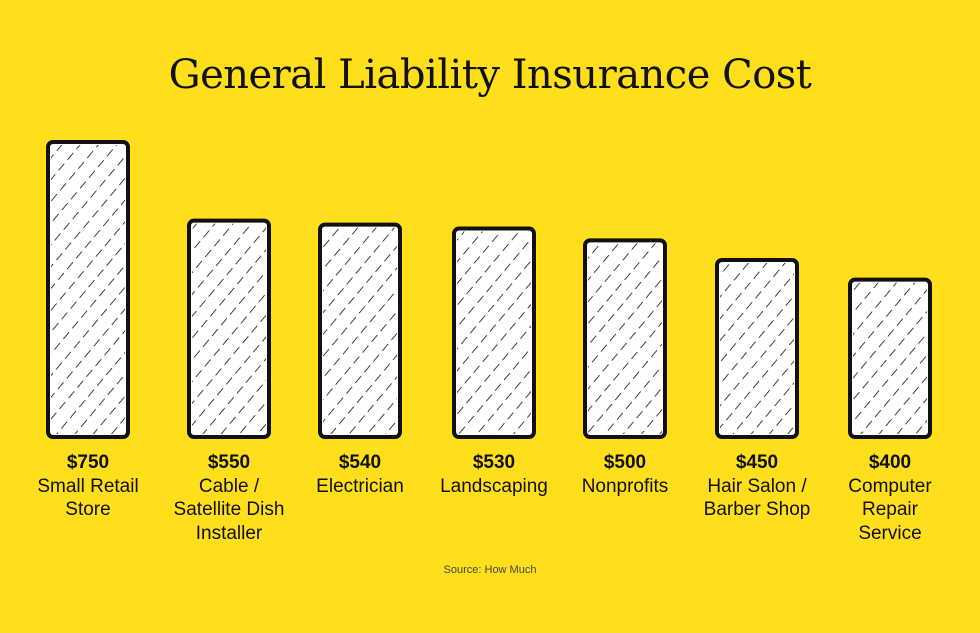  Describe the element at coordinates (229, 509) in the screenshot. I see `category-label: Satellite Dish` at that location.